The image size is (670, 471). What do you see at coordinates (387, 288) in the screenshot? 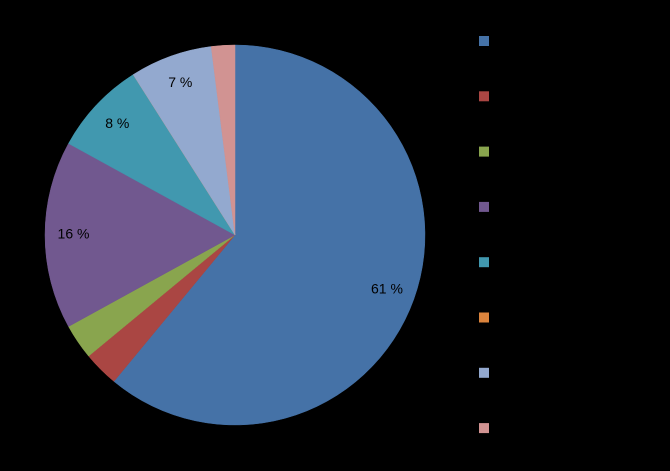
I see `data-label: 61 %` at bounding box center [387, 288].